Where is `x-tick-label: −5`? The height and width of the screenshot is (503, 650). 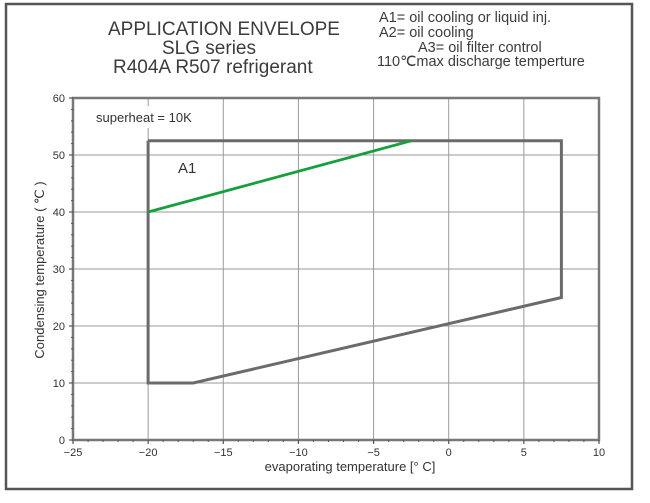 x-tick-label: −5 is located at coordinates (373, 453).